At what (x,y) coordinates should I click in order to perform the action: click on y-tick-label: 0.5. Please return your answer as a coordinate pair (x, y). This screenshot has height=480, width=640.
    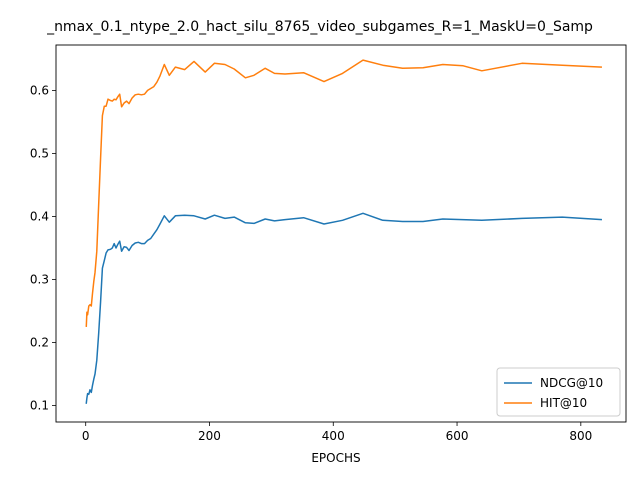
    Looking at the image, I should click on (39, 153).